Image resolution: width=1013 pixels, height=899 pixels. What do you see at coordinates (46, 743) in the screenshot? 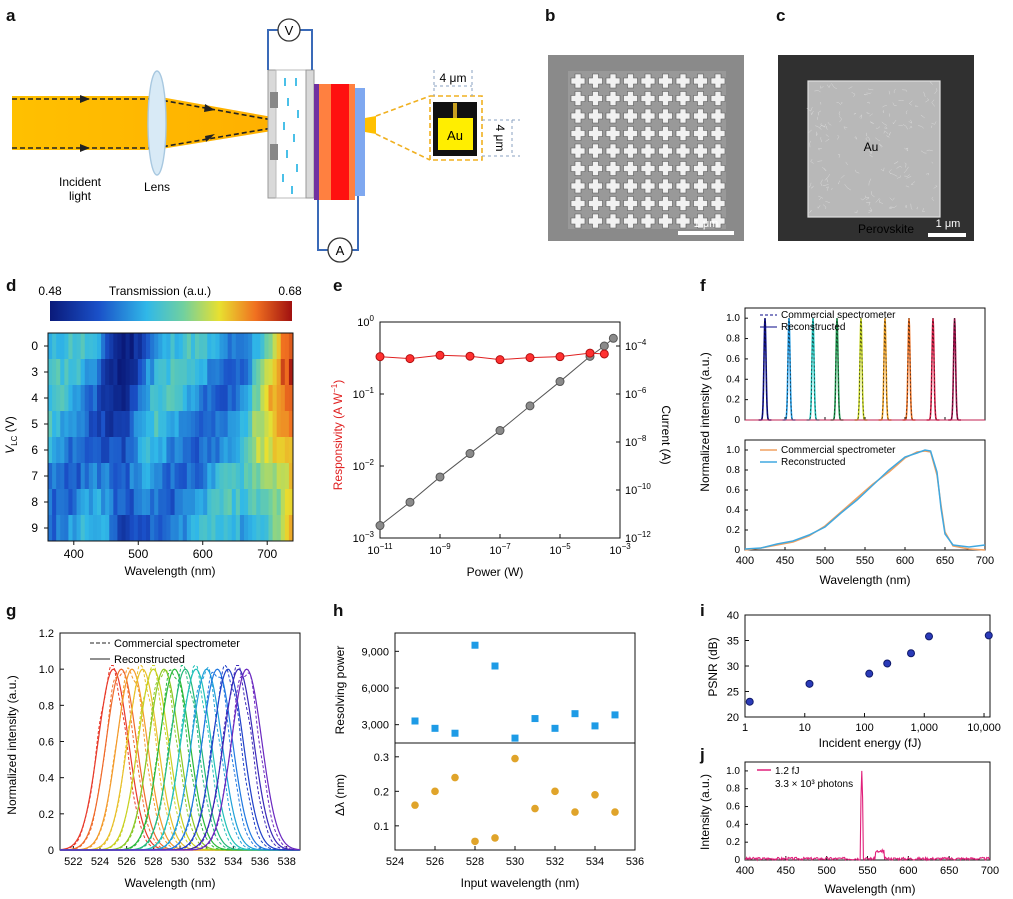
I see `tick-label: 0.6` at bounding box center [46, 743].